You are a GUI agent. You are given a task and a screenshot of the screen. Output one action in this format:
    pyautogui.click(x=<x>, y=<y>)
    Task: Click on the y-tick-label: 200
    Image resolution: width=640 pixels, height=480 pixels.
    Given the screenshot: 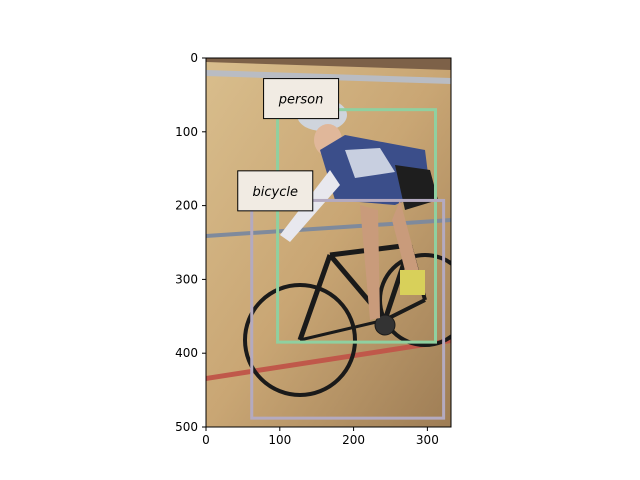 What is the action you would take?
    pyautogui.click(x=186, y=206)
    